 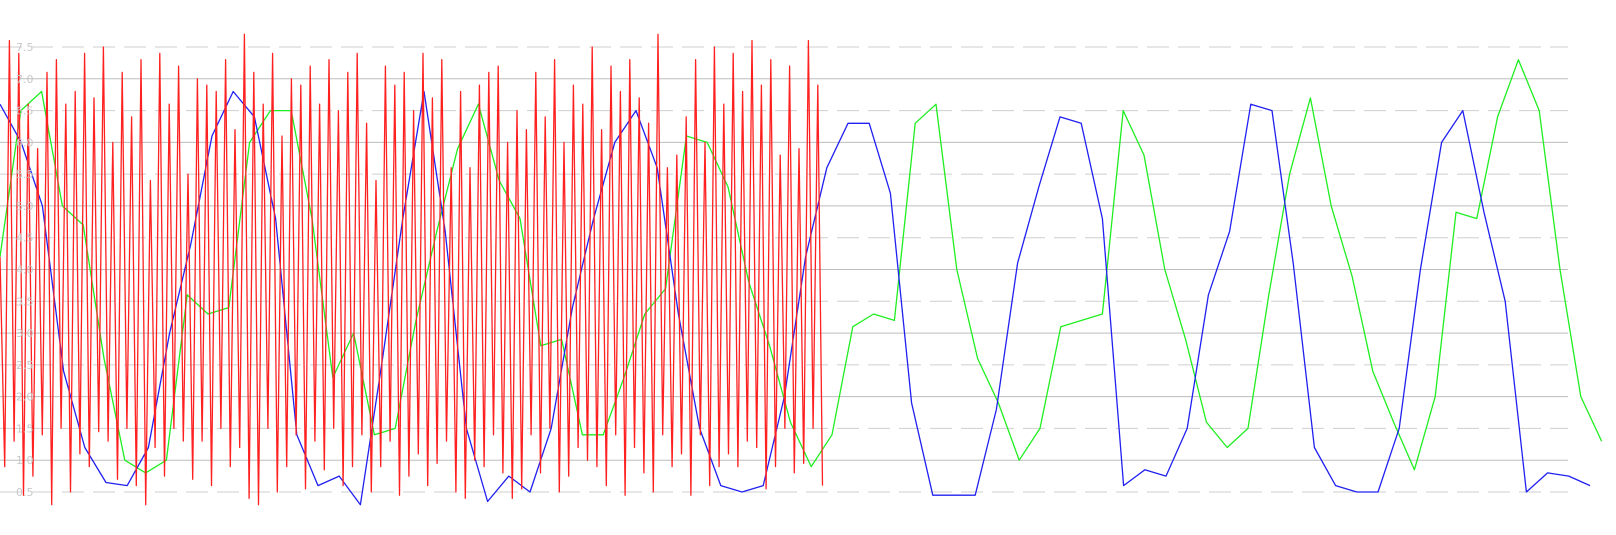 I want to click on y-tick-label: 3.5, so click(x=25, y=301).